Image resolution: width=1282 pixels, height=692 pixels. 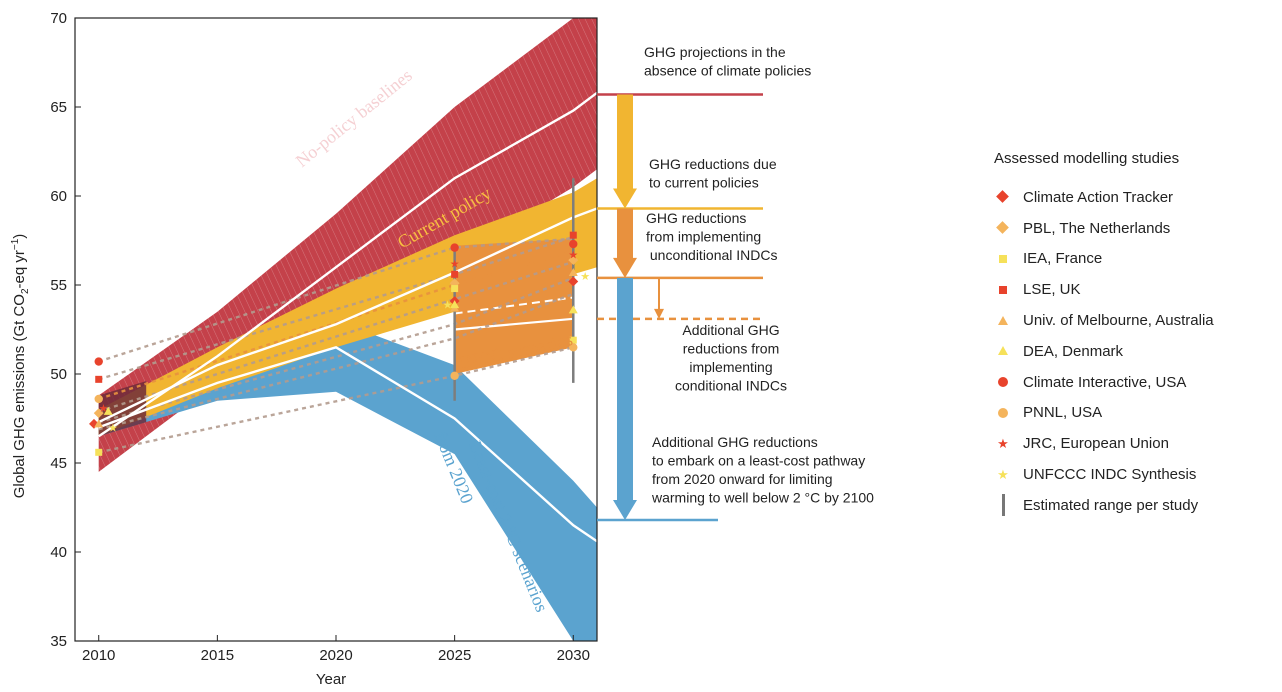 I want to click on y-tick-label: 35, so click(x=58, y=641).